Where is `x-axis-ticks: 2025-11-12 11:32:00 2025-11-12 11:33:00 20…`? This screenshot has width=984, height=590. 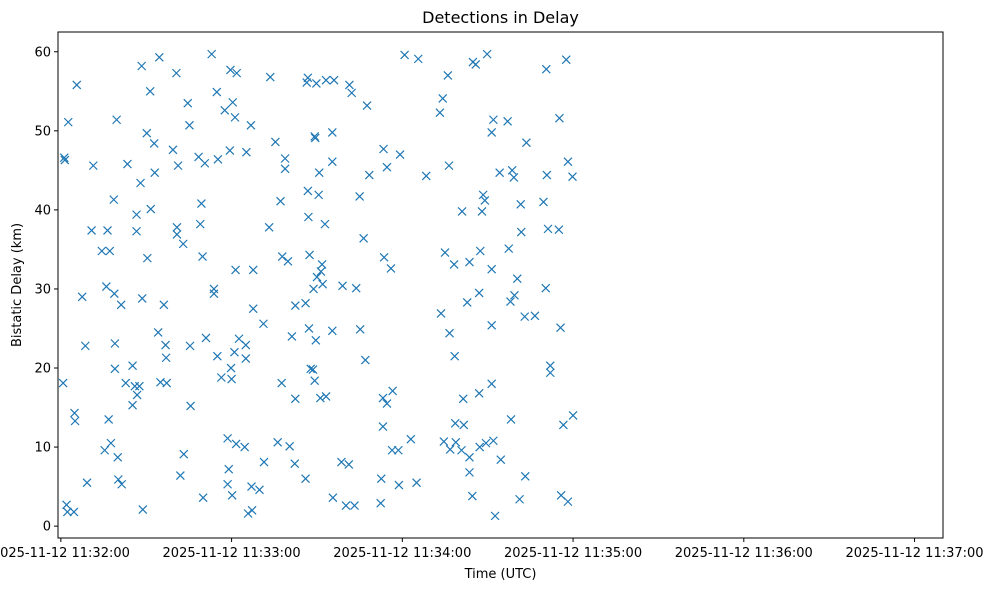 x-axis-ticks: 2025-11-12 11:32:00 2025-11-12 11:33:00 20… is located at coordinates (492, 549).